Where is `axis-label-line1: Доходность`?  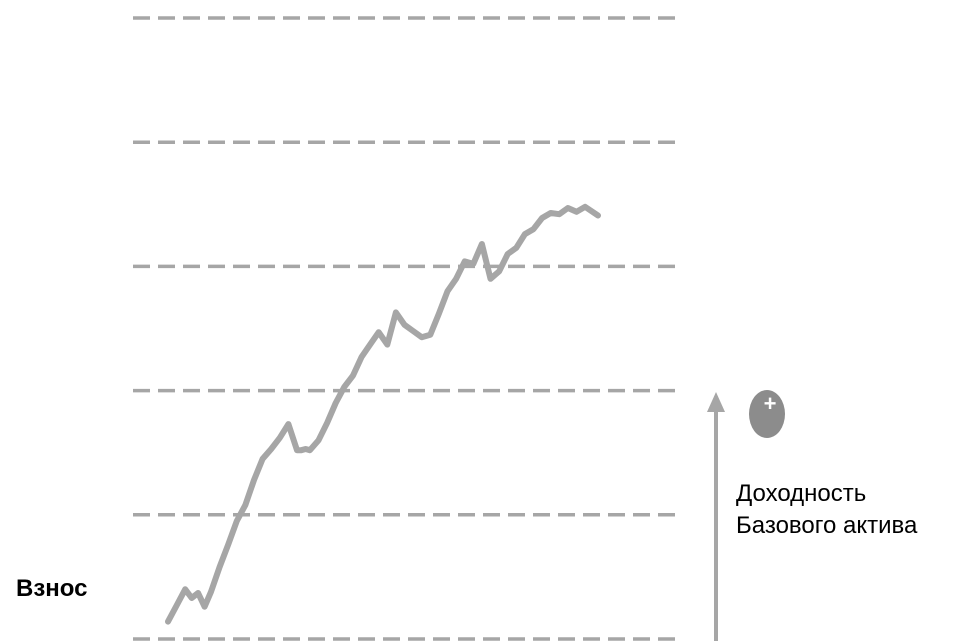
axis-label-line1: Доходность is located at coordinates (801, 493).